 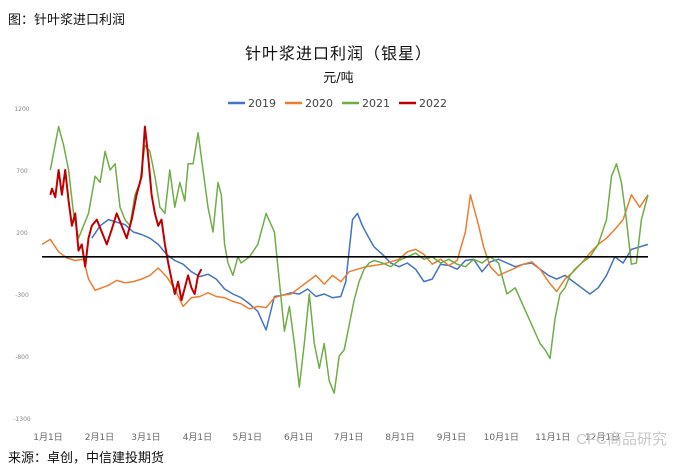 I want to click on legend-label-2022: 2022, so click(x=433, y=103).